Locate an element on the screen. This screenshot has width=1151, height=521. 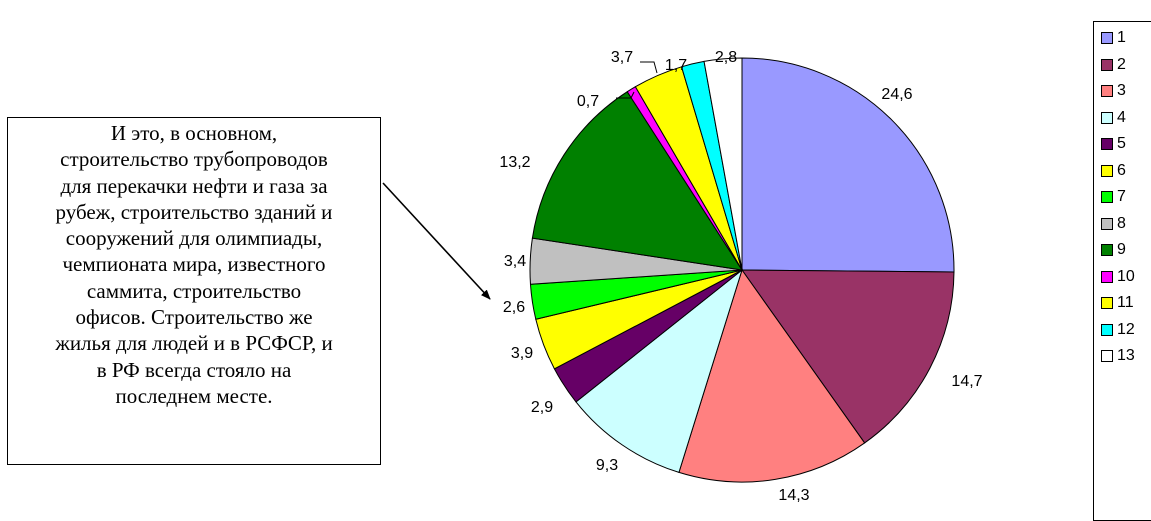
data-label: 14,3 is located at coordinates (793, 495).